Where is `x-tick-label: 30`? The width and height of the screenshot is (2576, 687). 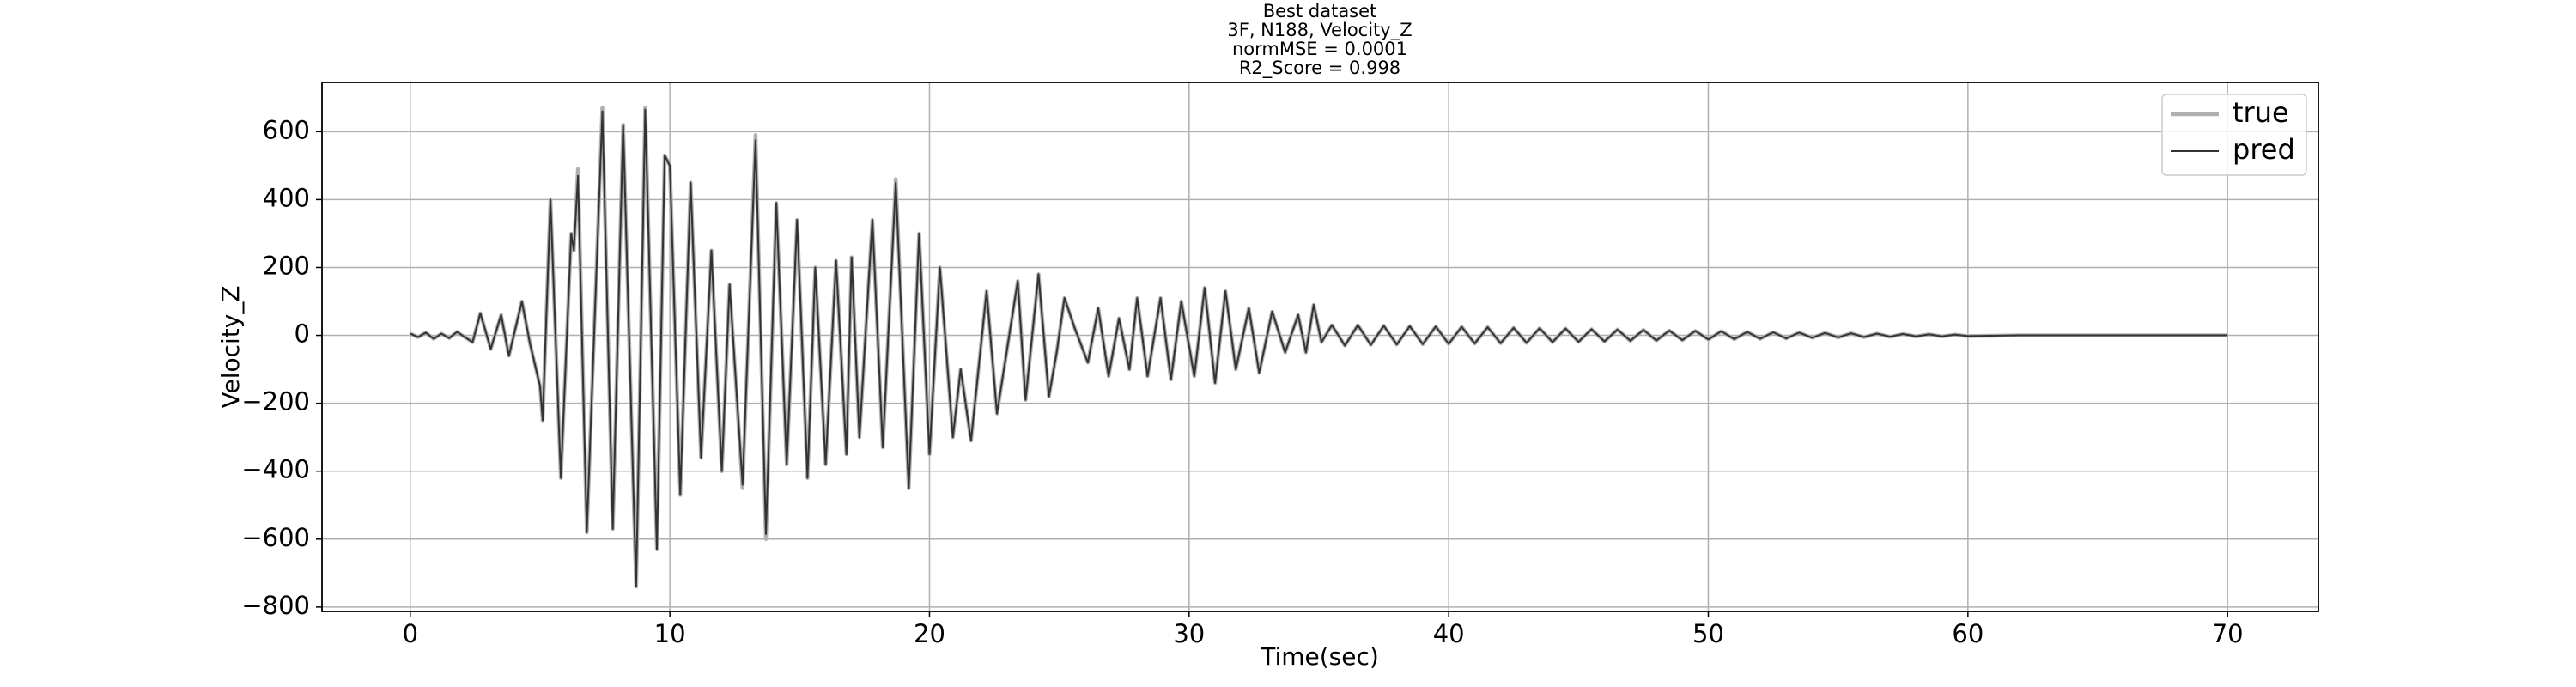 x-tick-label: 30 is located at coordinates (1189, 633).